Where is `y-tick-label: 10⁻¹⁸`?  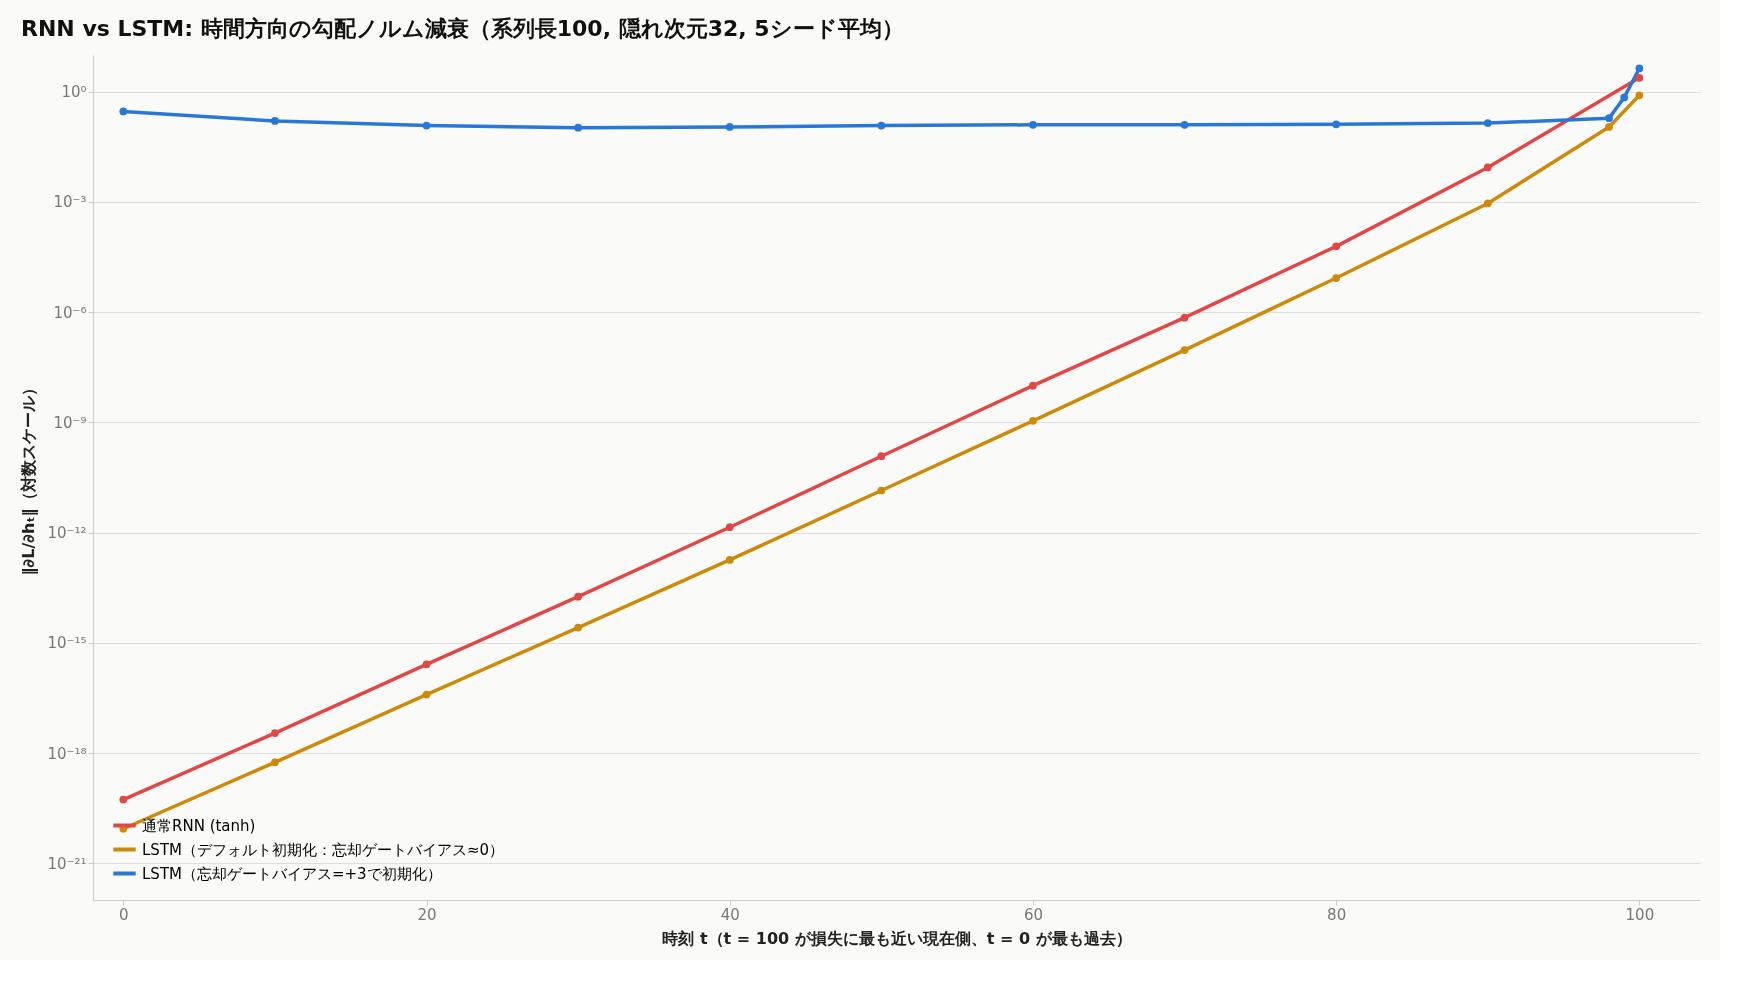 y-tick-label: 10⁻¹⁸ is located at coordinates (67, 753).